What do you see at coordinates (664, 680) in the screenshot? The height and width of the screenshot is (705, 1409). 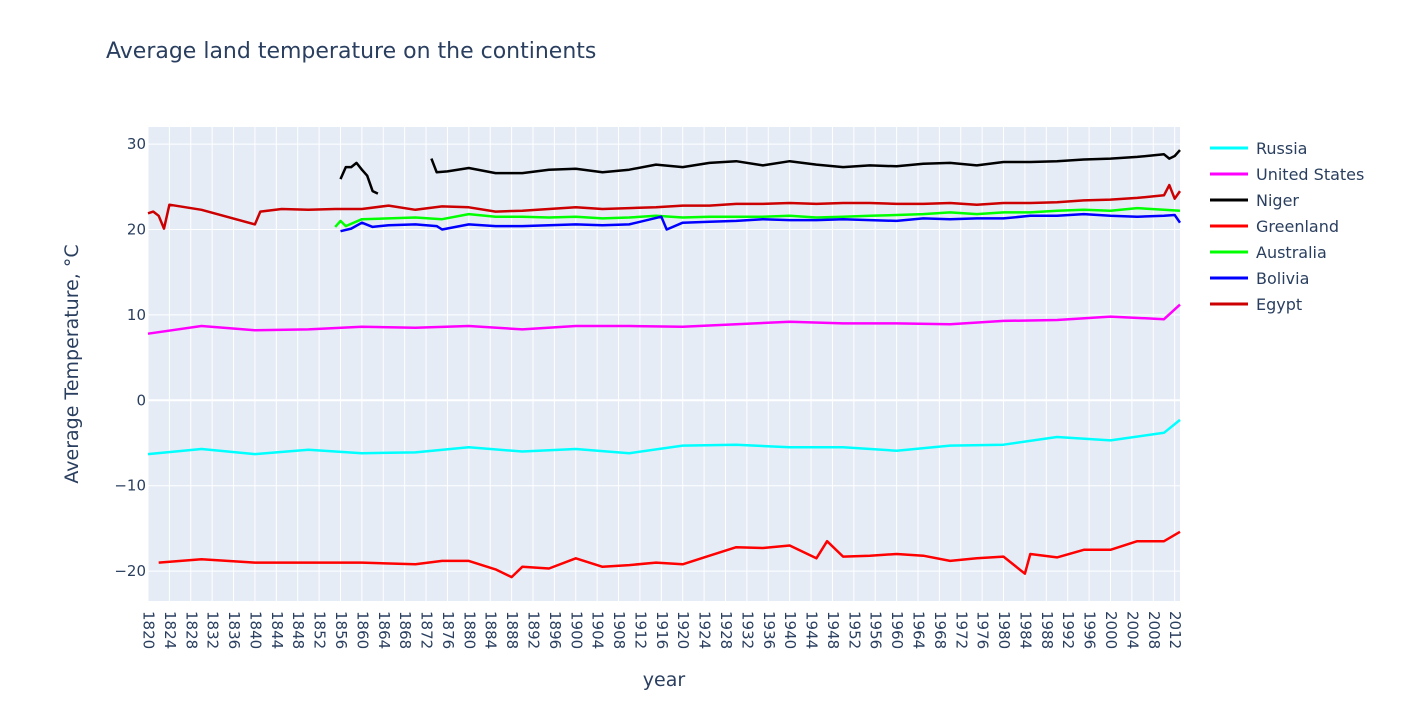 I see `x-axis-title: year` at bounding box center [664, 680].